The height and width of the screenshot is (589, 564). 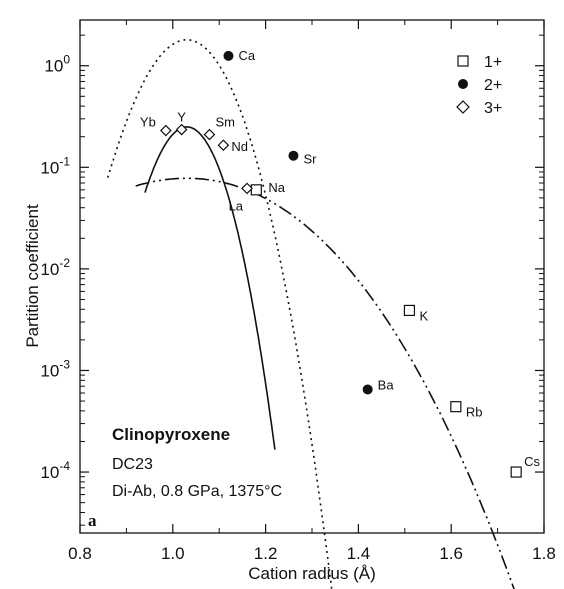 What do you see at coordinates (236, 205) in the screenshot?
I see `point-label-La: La` at bounding box center [236, 205].